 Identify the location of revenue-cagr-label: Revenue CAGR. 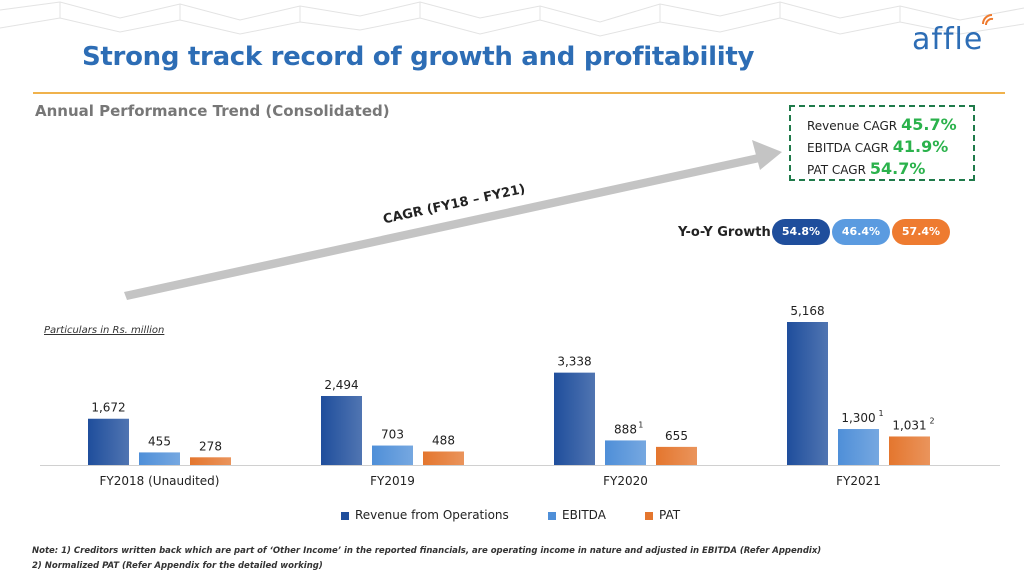
(852, 126).